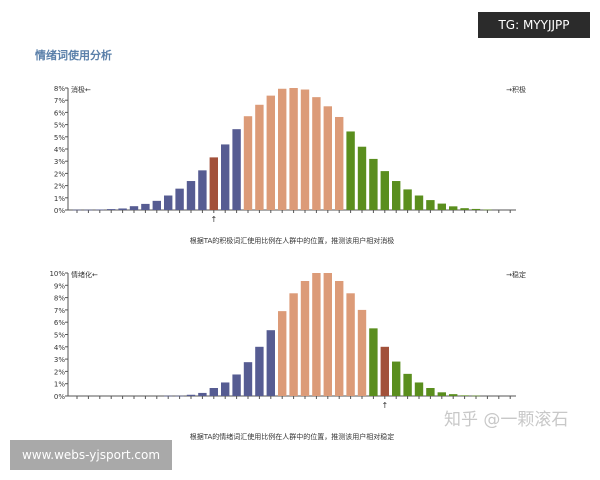 Image resolution: width=600 pixels, height=480 pixels. Describe the element at coordinates (91, 455) in the screenshot. I see `site-watermark: www.webs-yjsport.com` at that location.